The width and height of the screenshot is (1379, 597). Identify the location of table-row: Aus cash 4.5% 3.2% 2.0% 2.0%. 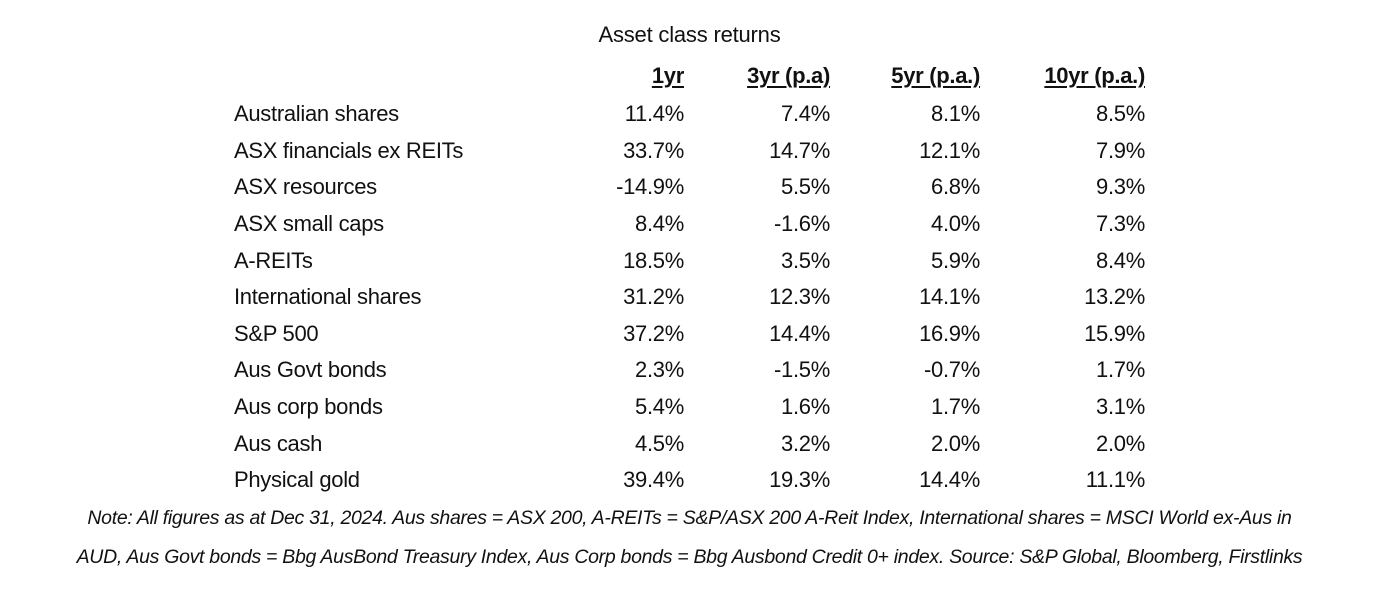
(689, 443).